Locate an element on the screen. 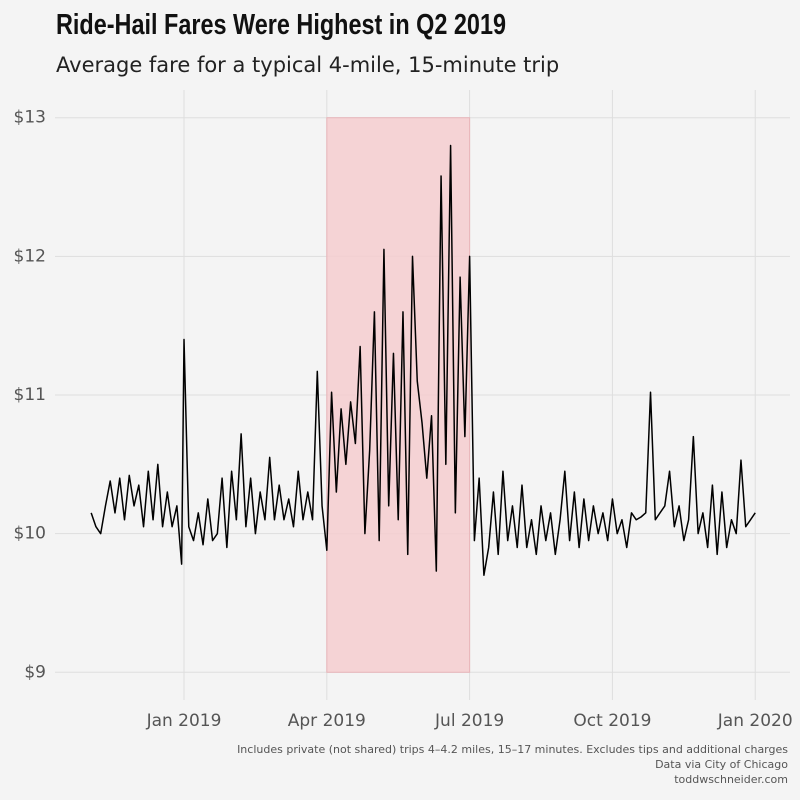 The width and height of the screenshot is (800, 800). highlight-band is located at coordinates (398, 395).